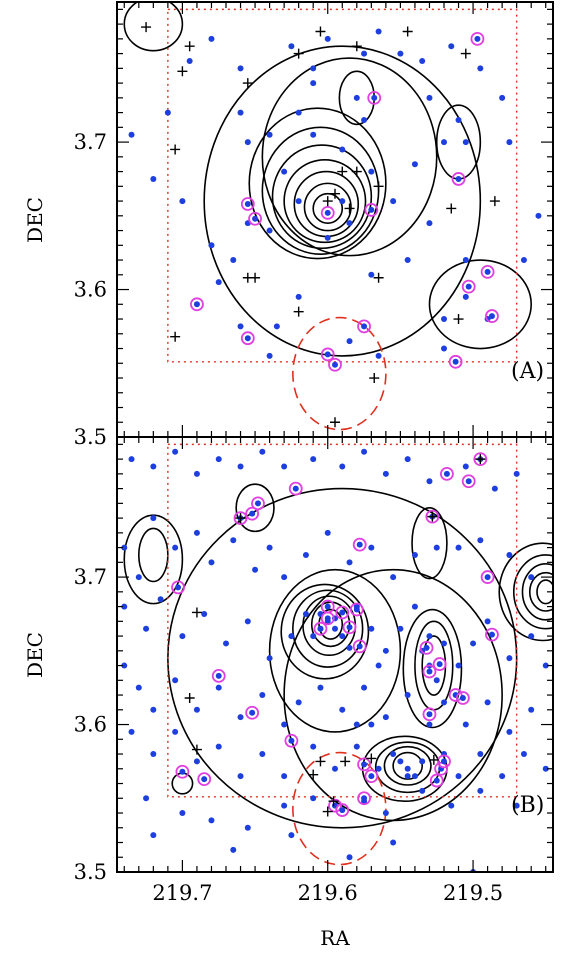  What do you see at coordinates (339, 373) in the screenshot?
I see `dashed-circle` at bounding box center [339, 373].